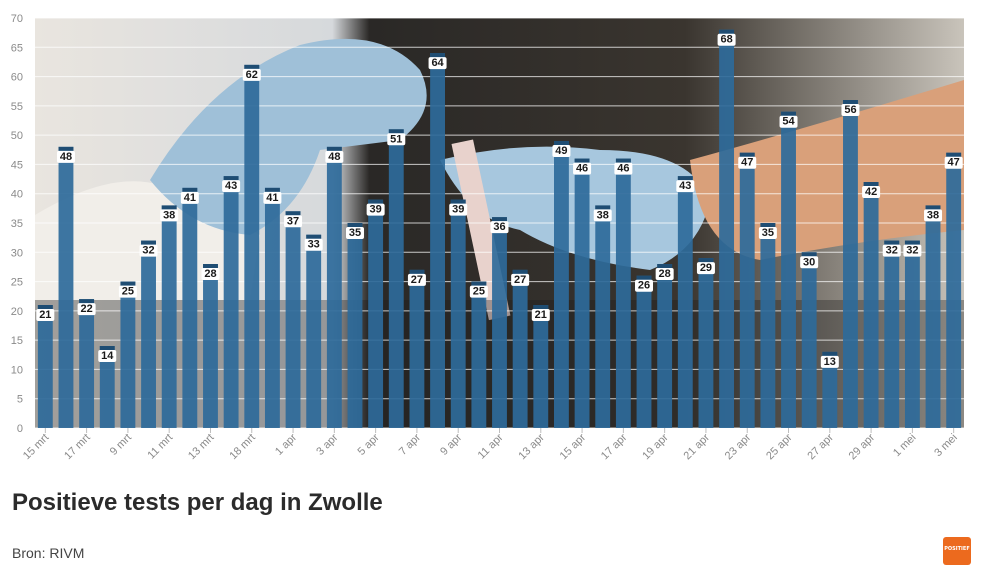 This screenshot has width=983, height=575. Describe the element at coordinates (957, 549) in the screenshot. I see `logo-text: POSITIEF` at that location.